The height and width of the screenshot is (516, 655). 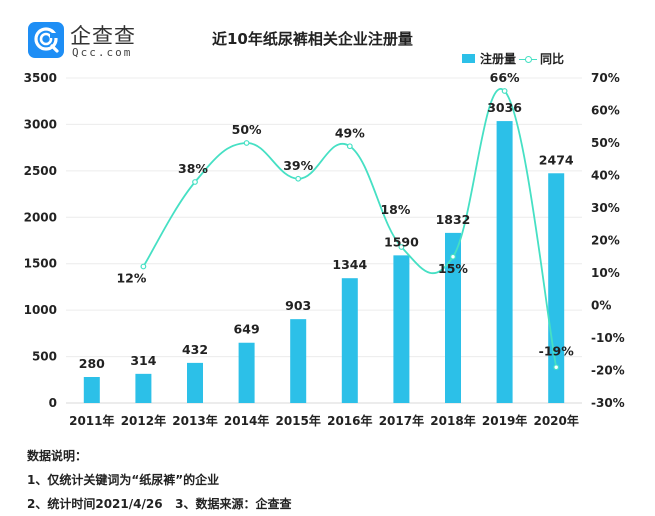 I want to click on yoy-value-label: 12%, so click(x=131, y=278).